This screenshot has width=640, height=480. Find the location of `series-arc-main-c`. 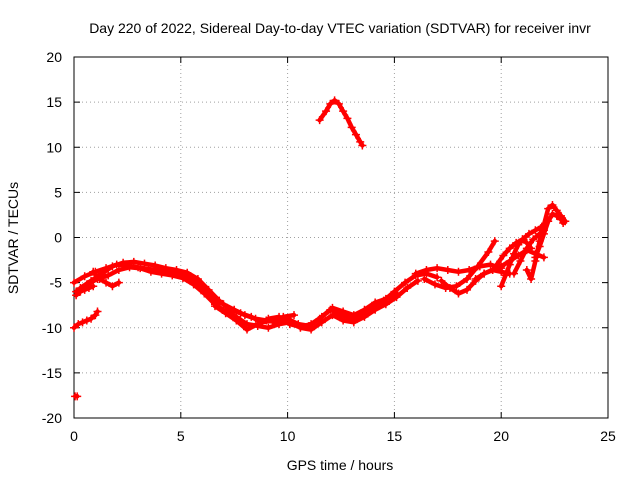

series-arc-main-c is located at coordinates (187, 292).